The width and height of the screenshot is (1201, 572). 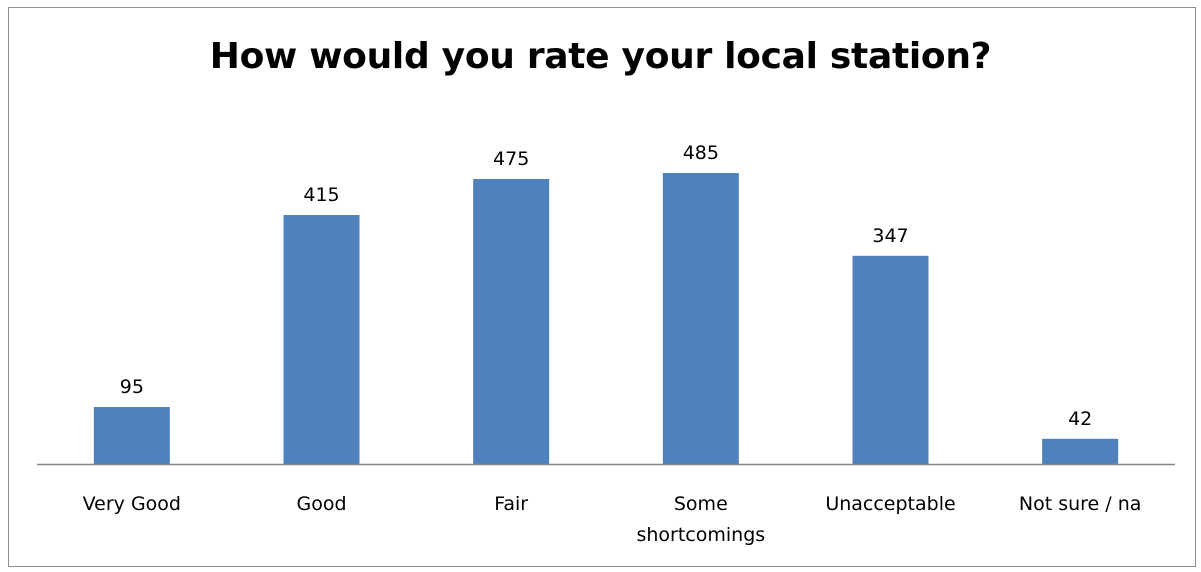 What do you see at coordinates (1080, 504) in the screenshot?
I see `x-tick-label-6: Not sure / na` at bounding box center [1080, 504].